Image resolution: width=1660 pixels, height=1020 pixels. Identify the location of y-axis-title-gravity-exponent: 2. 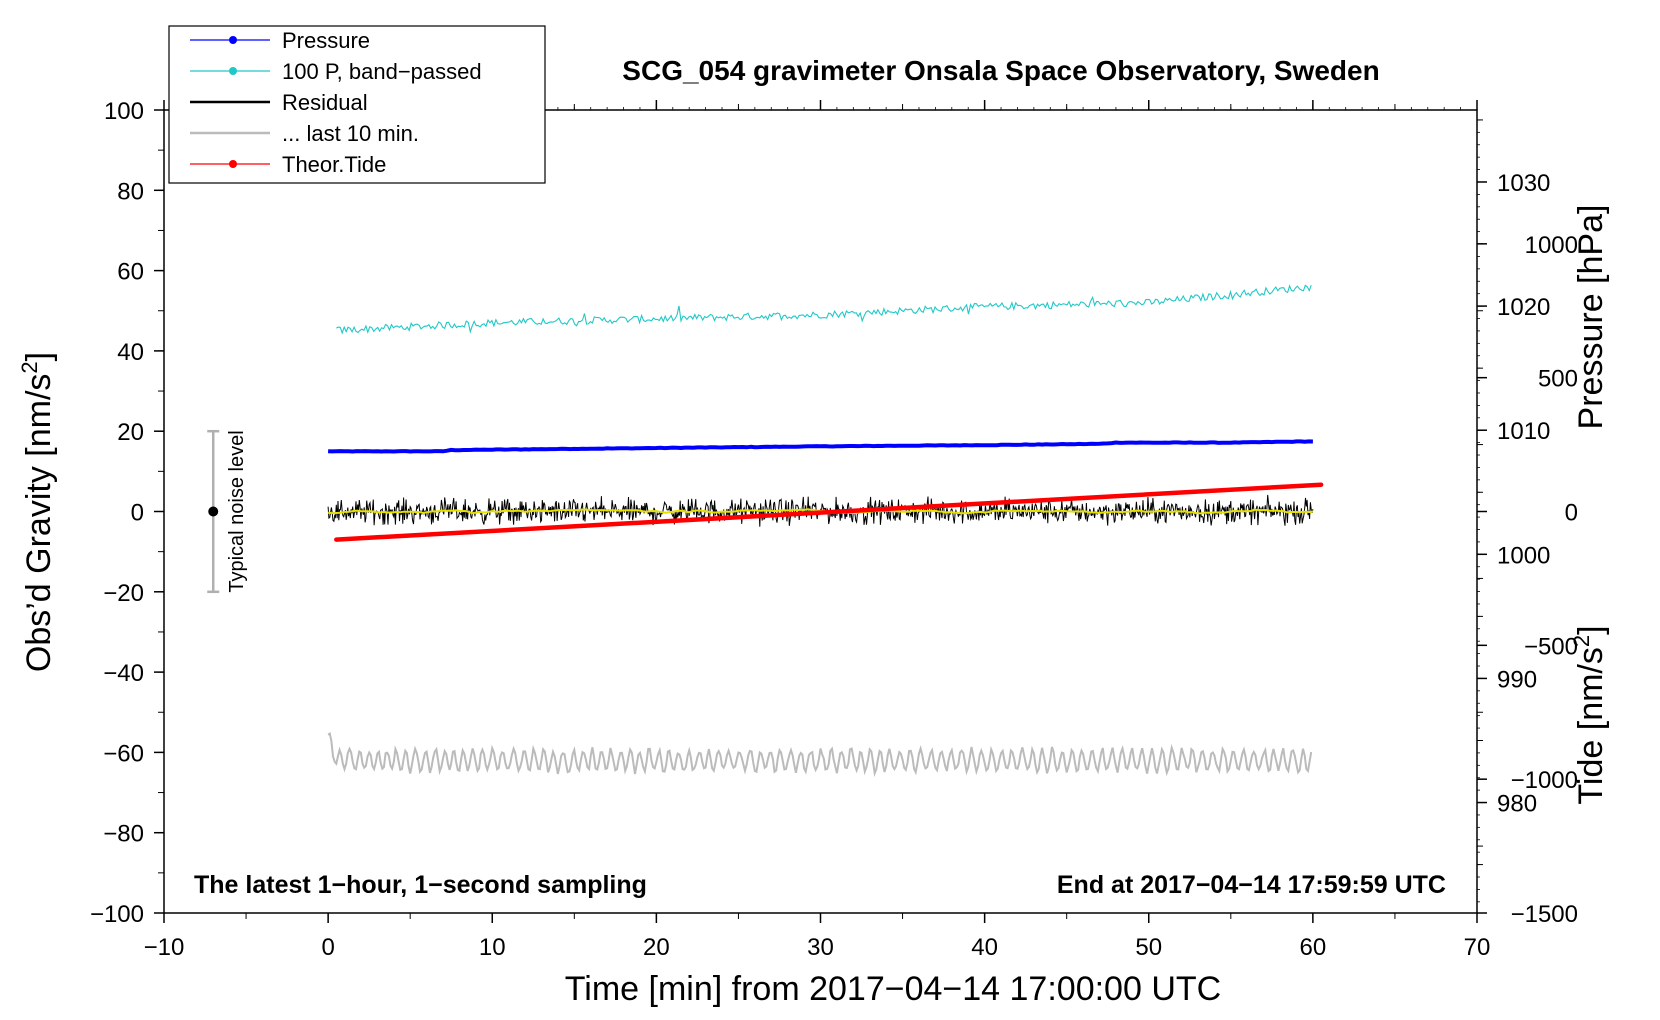
(29, 367).